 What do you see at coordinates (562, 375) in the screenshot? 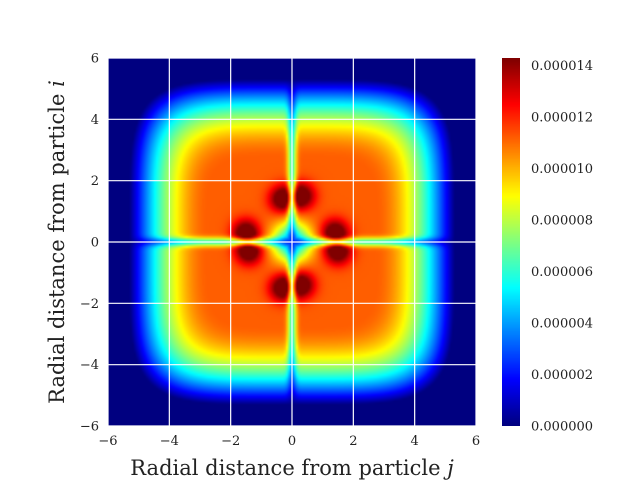
I see `colorbar-tick-label: 0.000002` at bounding box center [562, 375].